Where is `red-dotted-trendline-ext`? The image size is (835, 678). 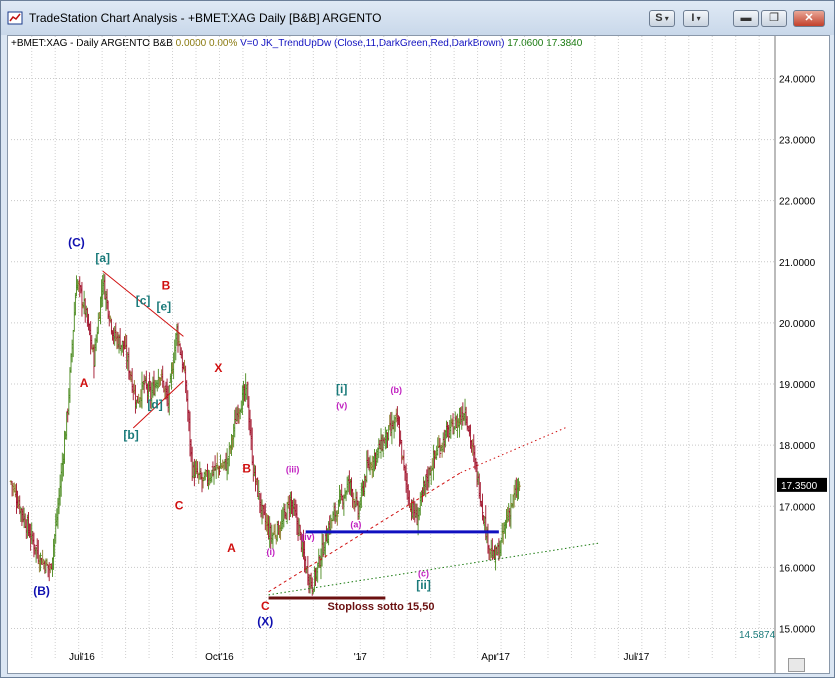 red-dotted-trendline-ext is located at coordinates (514, 450).